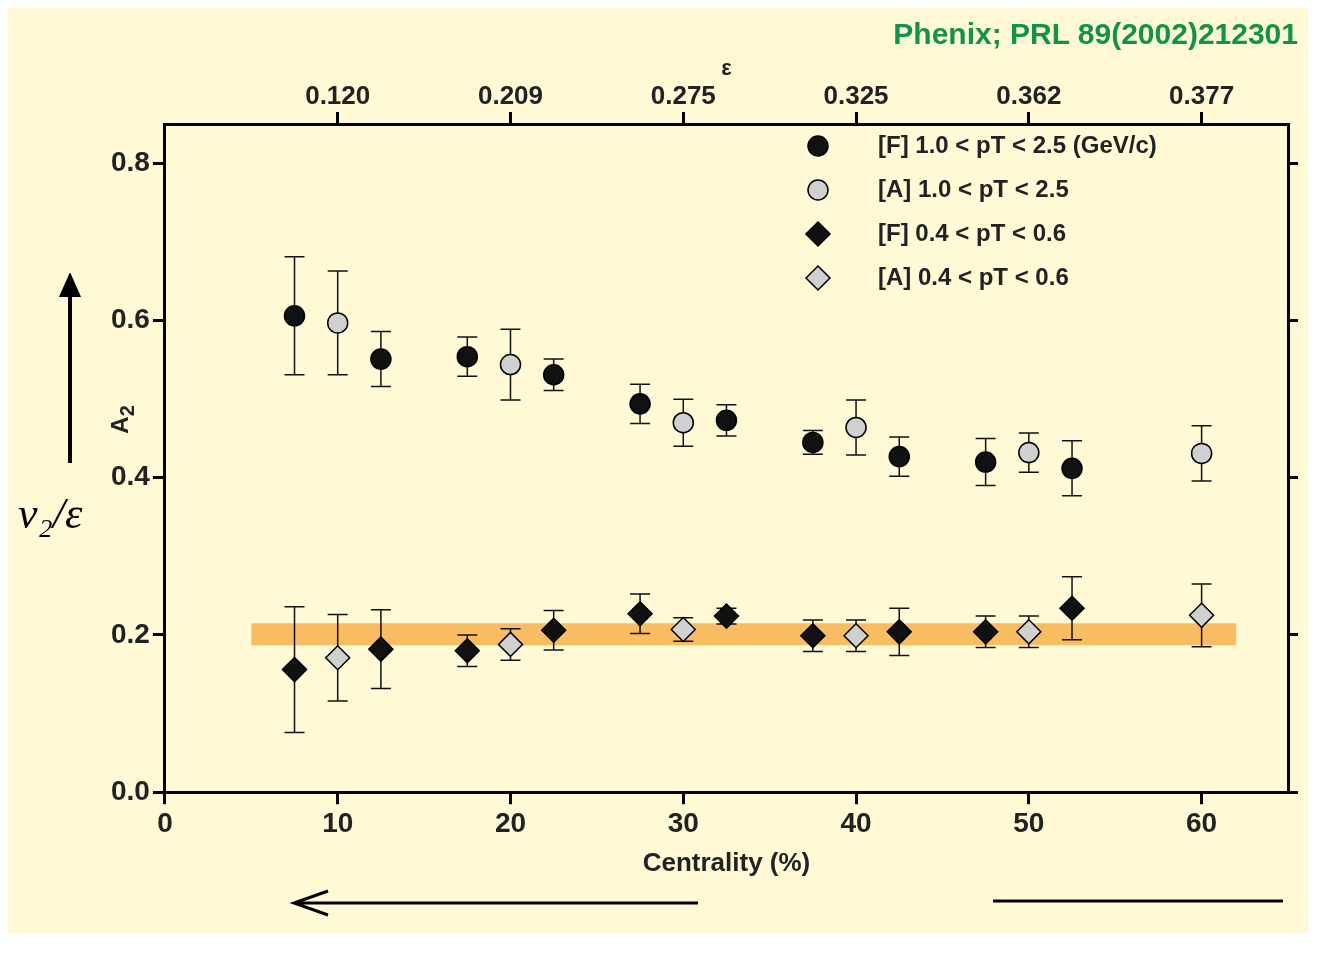 The height and width of the screenshot is (953, 1328). I want to click on x-tick-label: 0, so click(165, 822).